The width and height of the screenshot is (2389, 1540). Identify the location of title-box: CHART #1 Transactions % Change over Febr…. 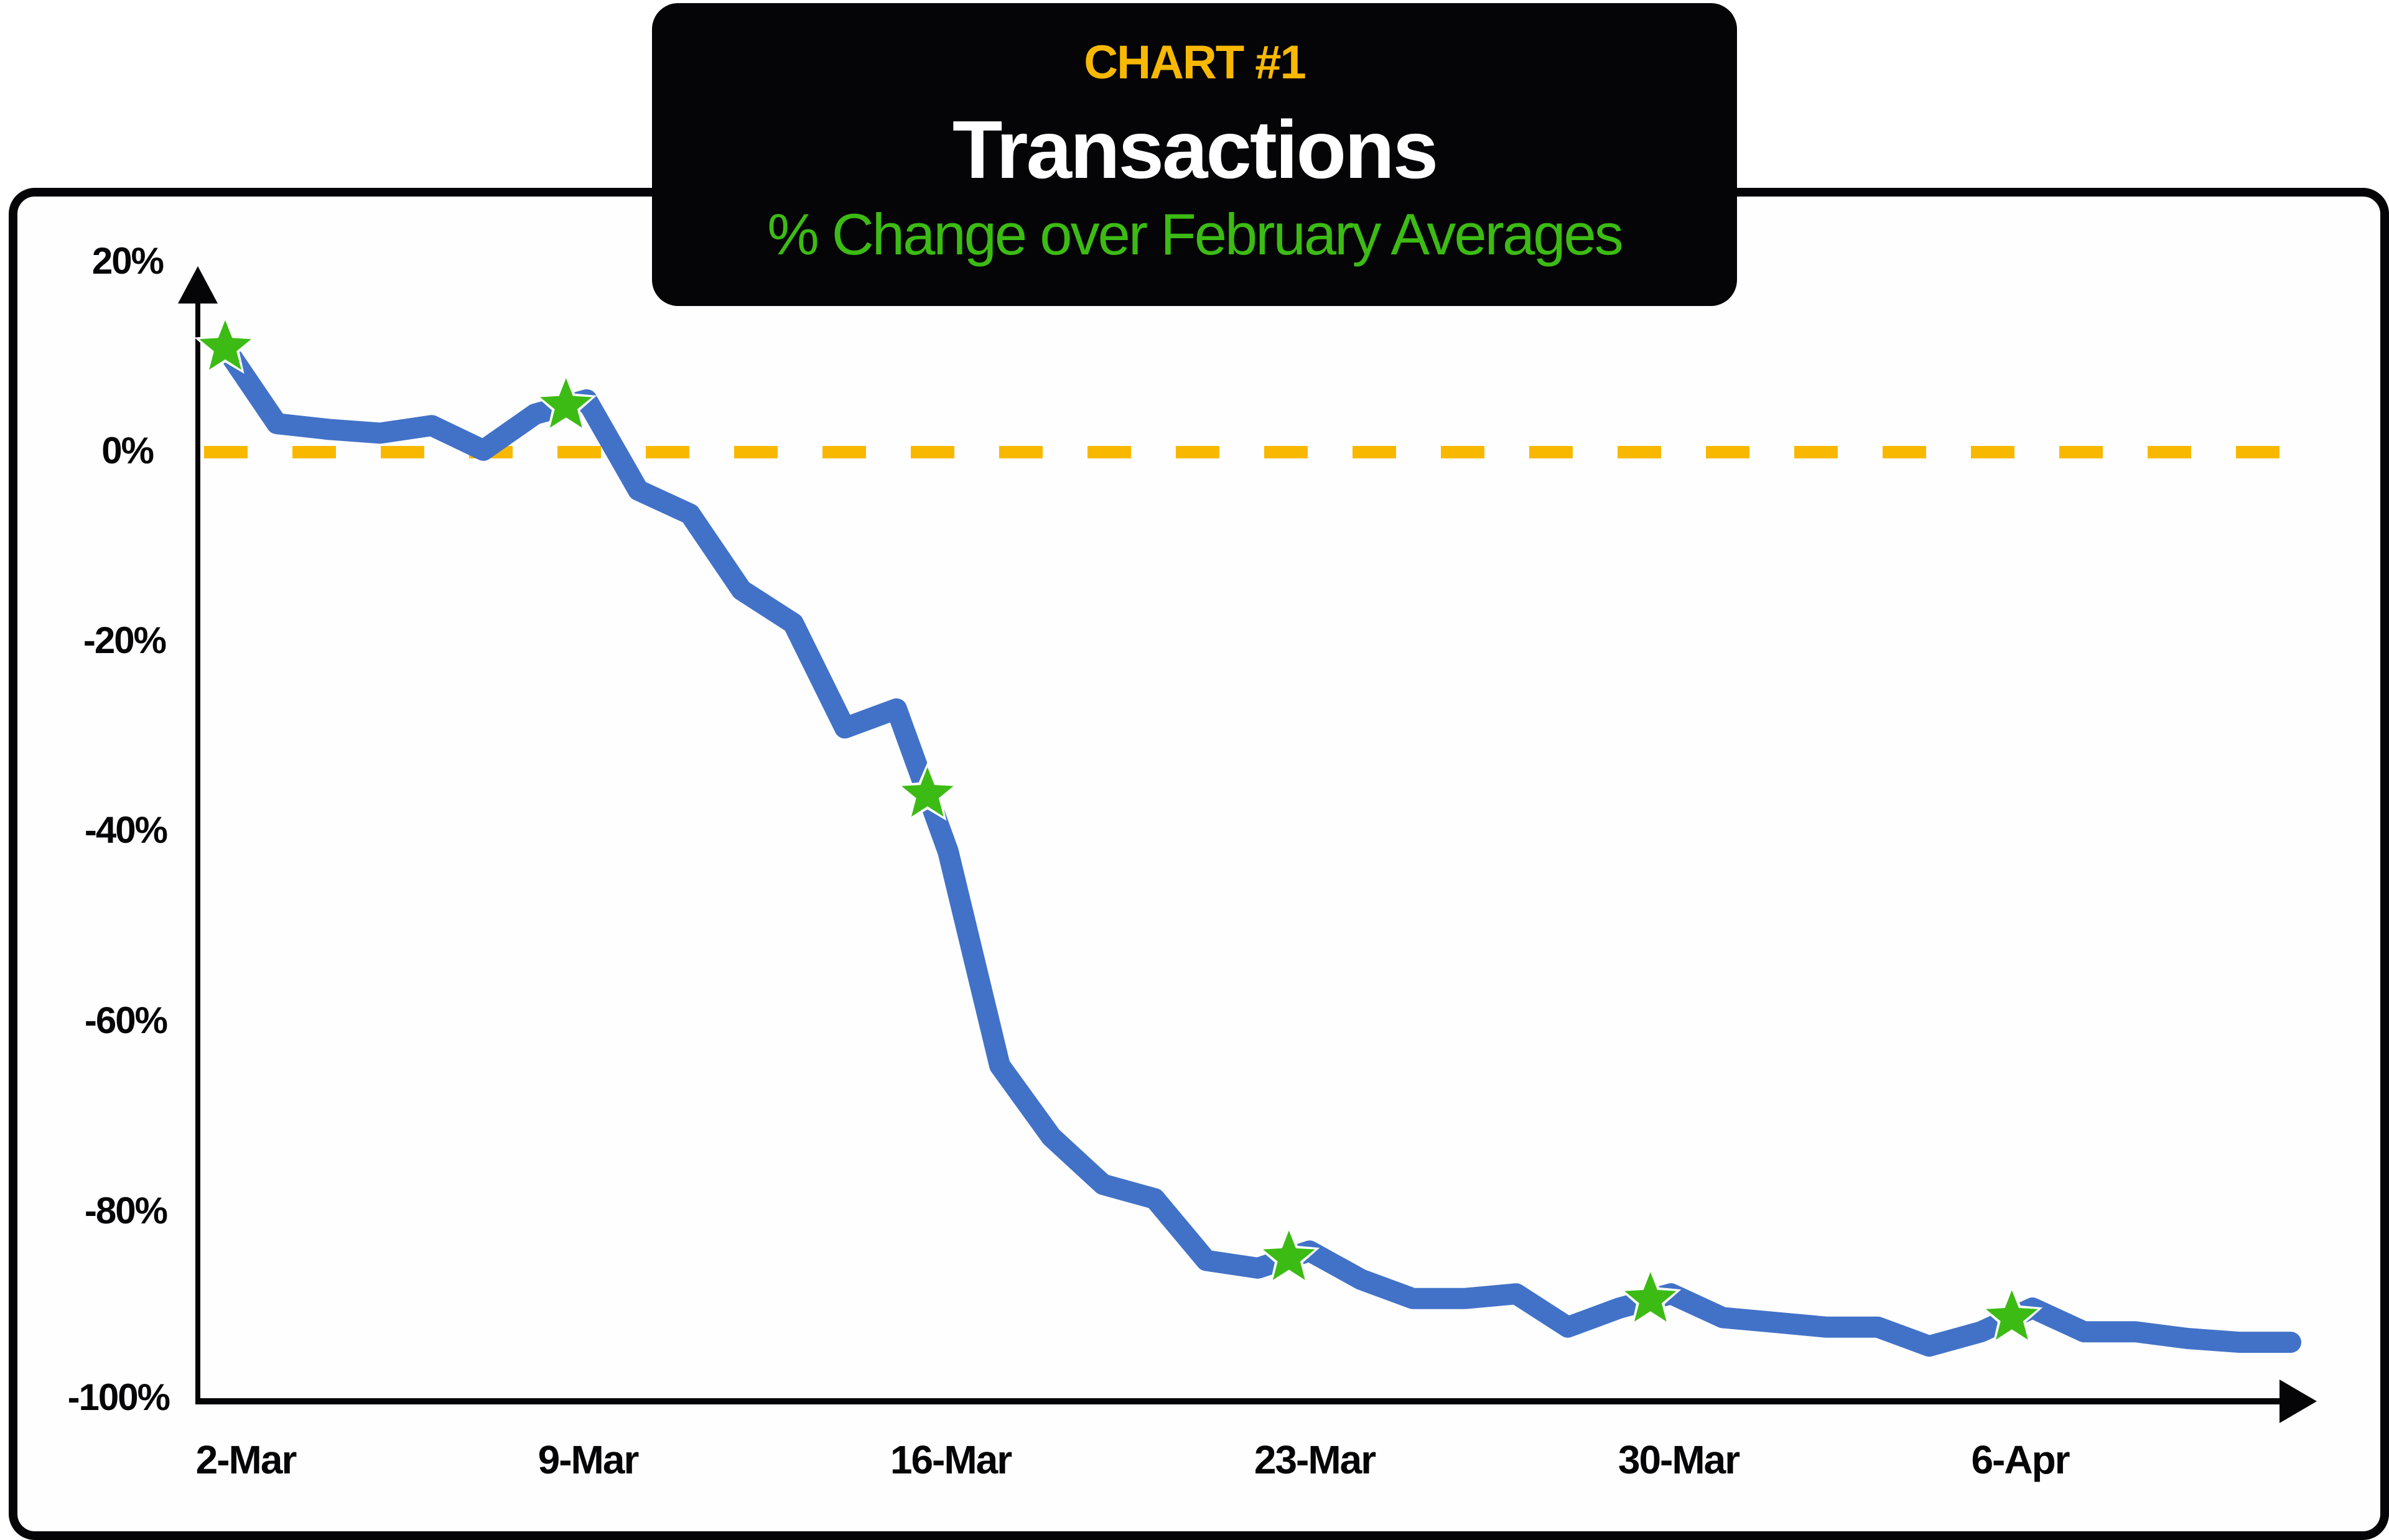
(1194, 154).